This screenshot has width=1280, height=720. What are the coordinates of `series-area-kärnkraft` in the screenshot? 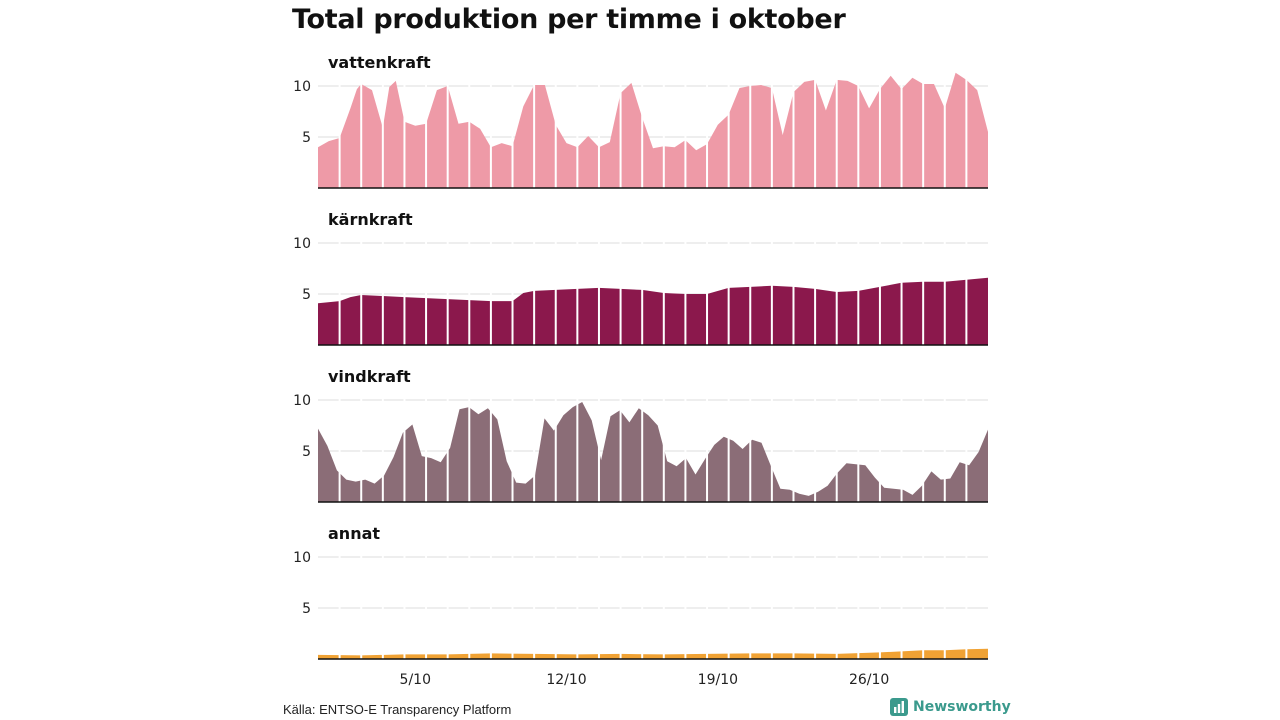 It's located at (653, 311).